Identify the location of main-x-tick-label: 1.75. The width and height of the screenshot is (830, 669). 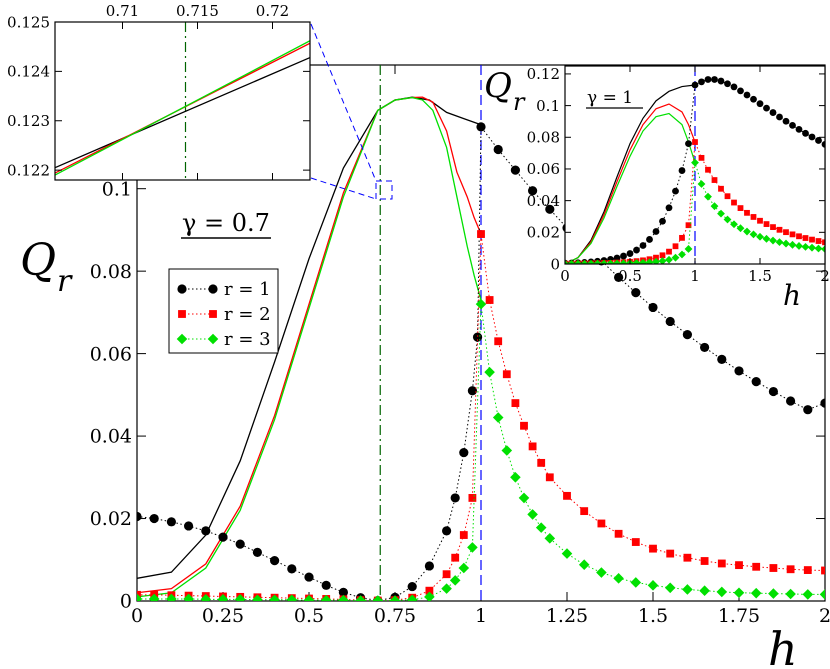
(739, 616).